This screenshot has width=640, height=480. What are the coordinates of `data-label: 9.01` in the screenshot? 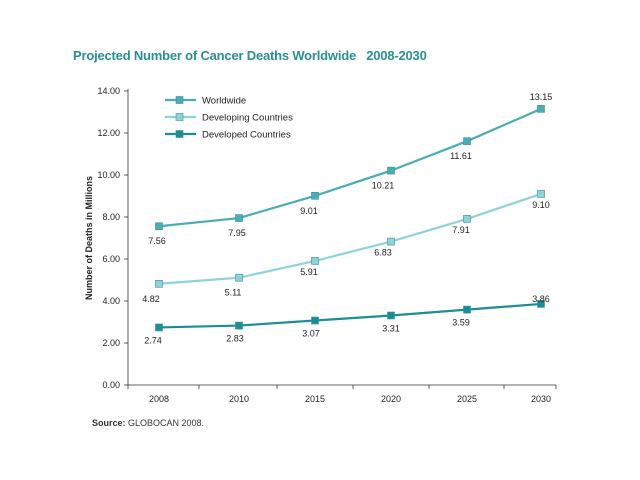 It's located at (309, 211).